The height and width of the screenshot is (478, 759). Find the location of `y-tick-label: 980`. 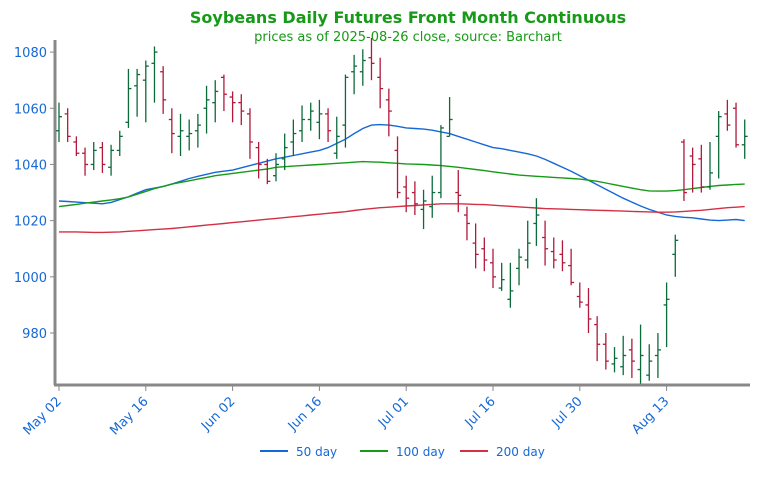

y-tick-label: 980 is located at coordinates (34, 334).